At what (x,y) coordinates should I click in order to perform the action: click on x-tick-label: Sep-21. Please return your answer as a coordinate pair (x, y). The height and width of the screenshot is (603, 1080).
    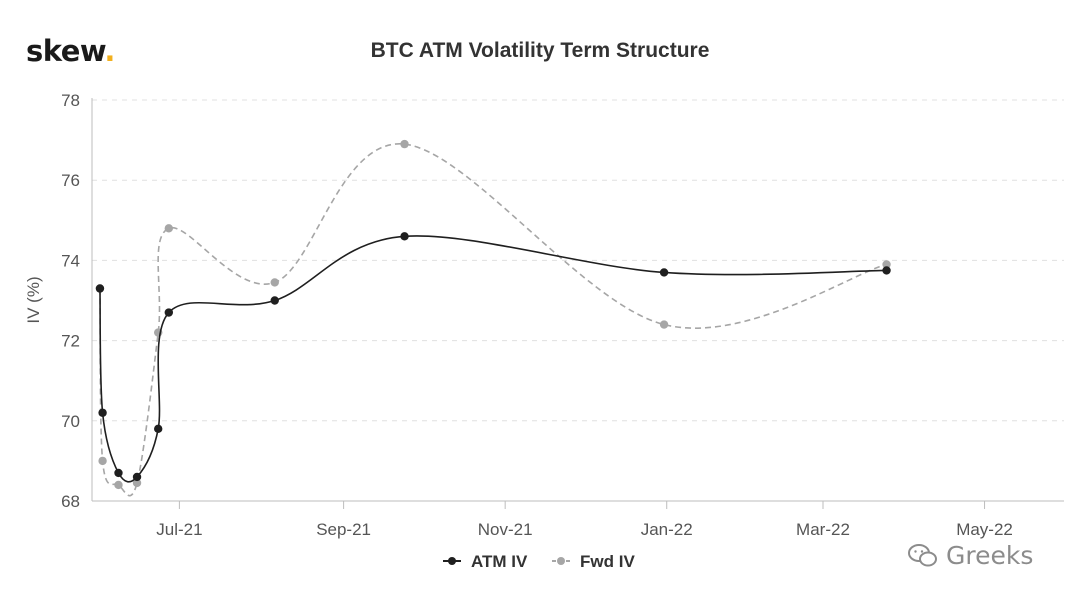
    Looking at the image, I should click on (343, 529).